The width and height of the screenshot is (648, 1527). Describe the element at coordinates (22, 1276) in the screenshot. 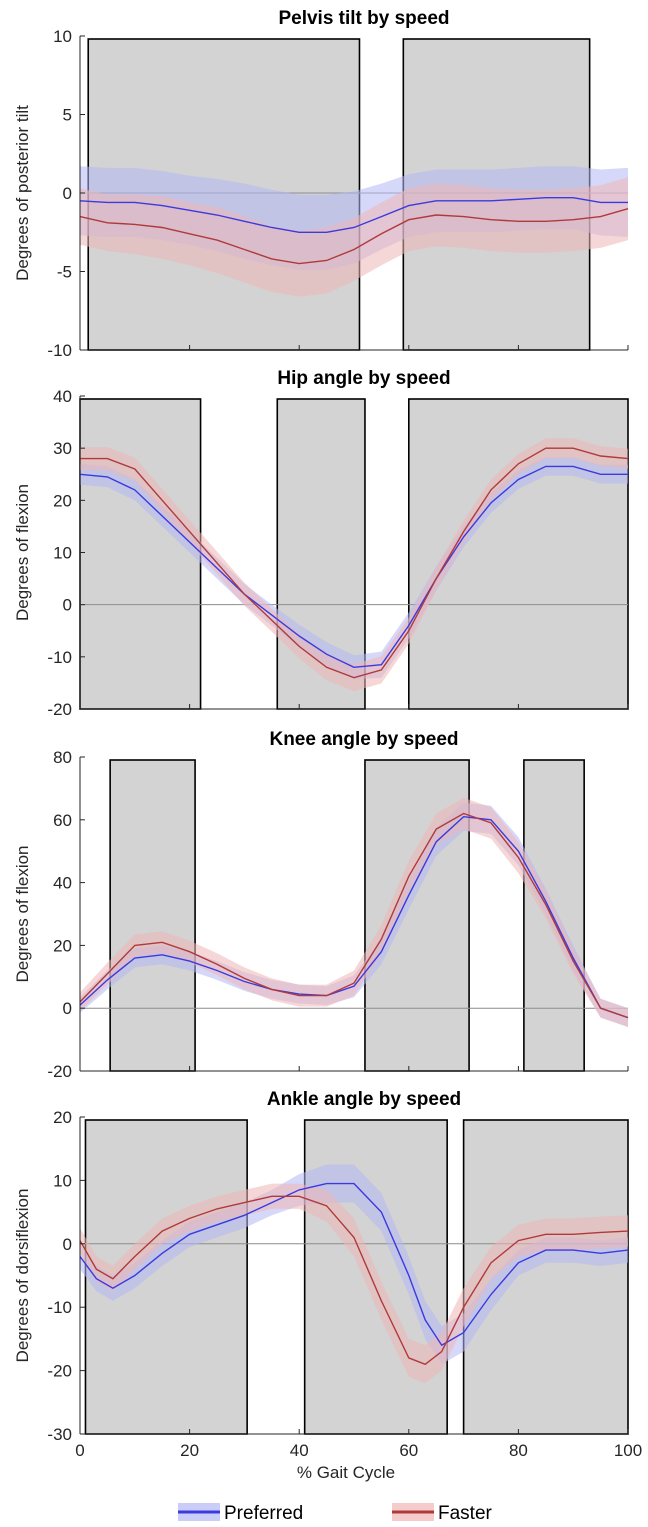

I see `y-axis-label: Degrees of dorsiflexion` at that location.